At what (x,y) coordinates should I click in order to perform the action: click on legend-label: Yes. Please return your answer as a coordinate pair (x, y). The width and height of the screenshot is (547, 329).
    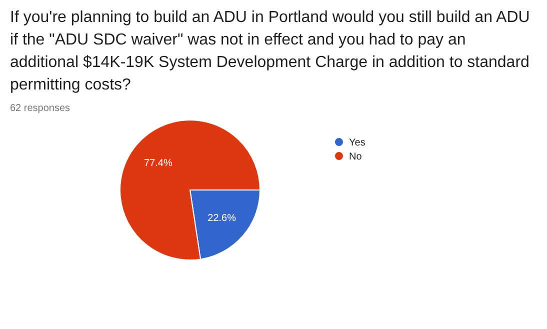
    Looking at the image, I should click on (357, 143).